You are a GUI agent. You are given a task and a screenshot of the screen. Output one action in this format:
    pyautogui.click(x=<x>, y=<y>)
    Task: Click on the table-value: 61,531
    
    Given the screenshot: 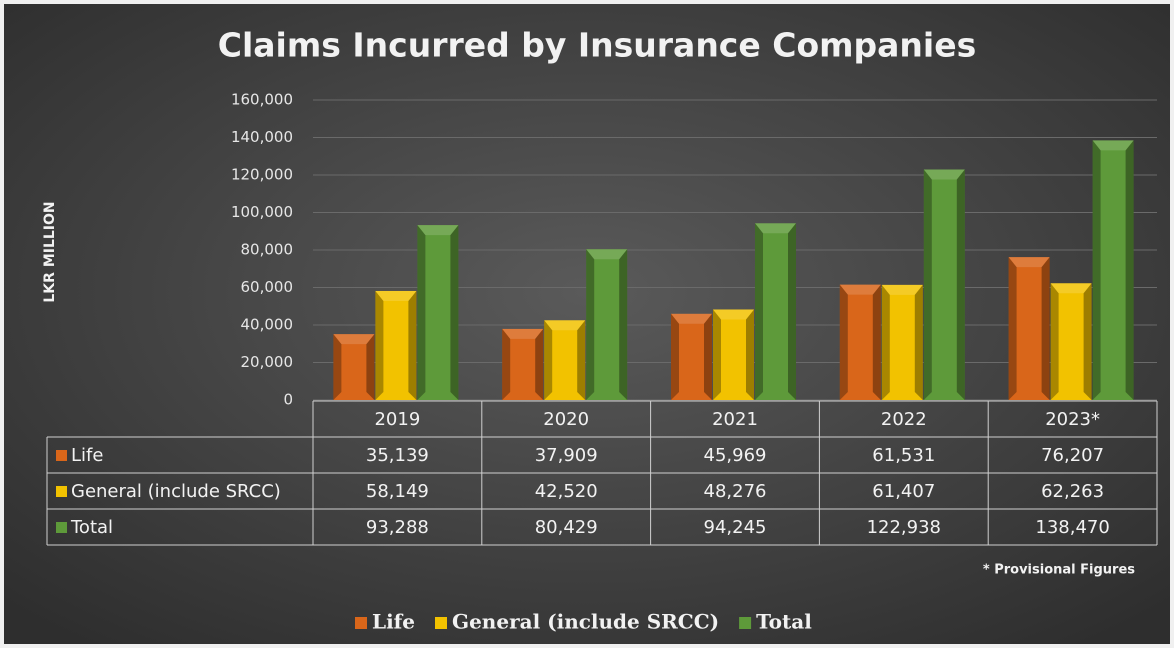 What is the action you would take?
    pyautogui.click(x=903, y=455)
    